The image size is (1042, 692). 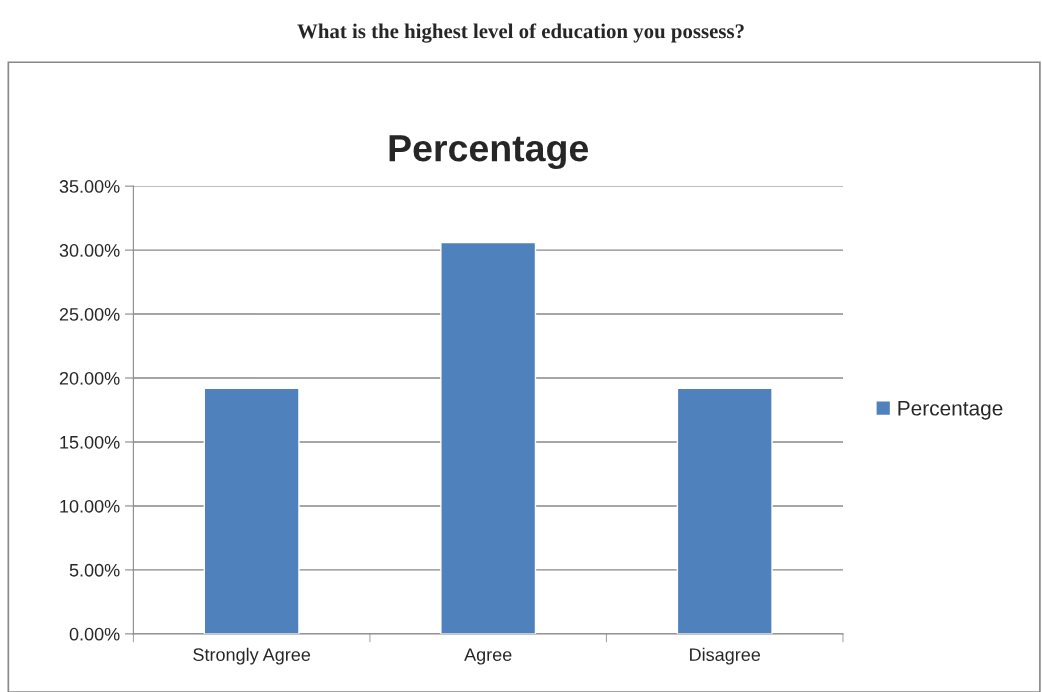 I want to click on y-tick-label: 30.00%, so click(x=89, y=250).